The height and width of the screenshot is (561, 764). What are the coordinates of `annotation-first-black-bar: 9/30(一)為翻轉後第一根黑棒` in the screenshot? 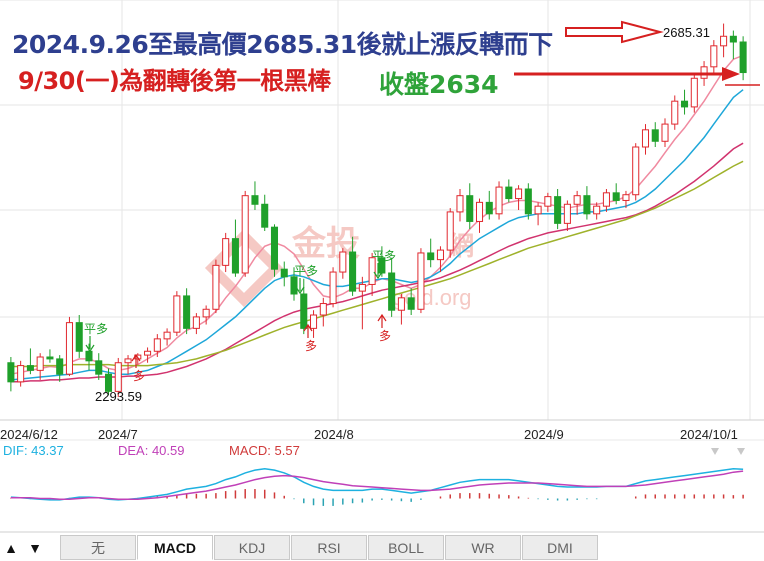 It's located at (174, 81).